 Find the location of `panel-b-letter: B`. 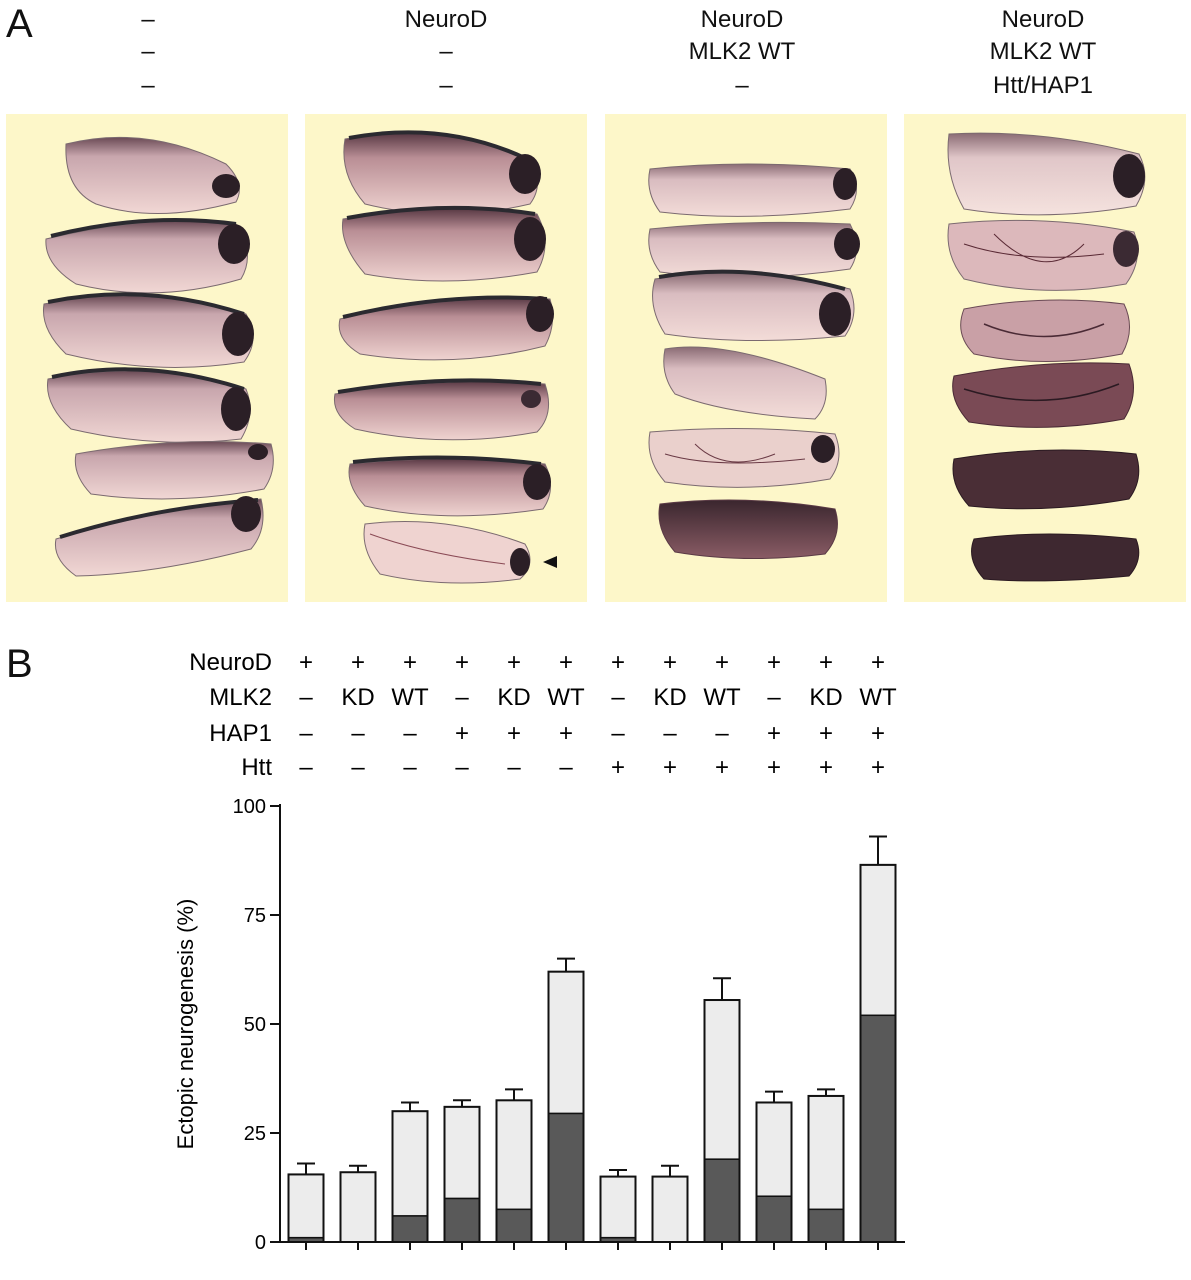

panel-b-letter: B is located at coordinates (19, 664).